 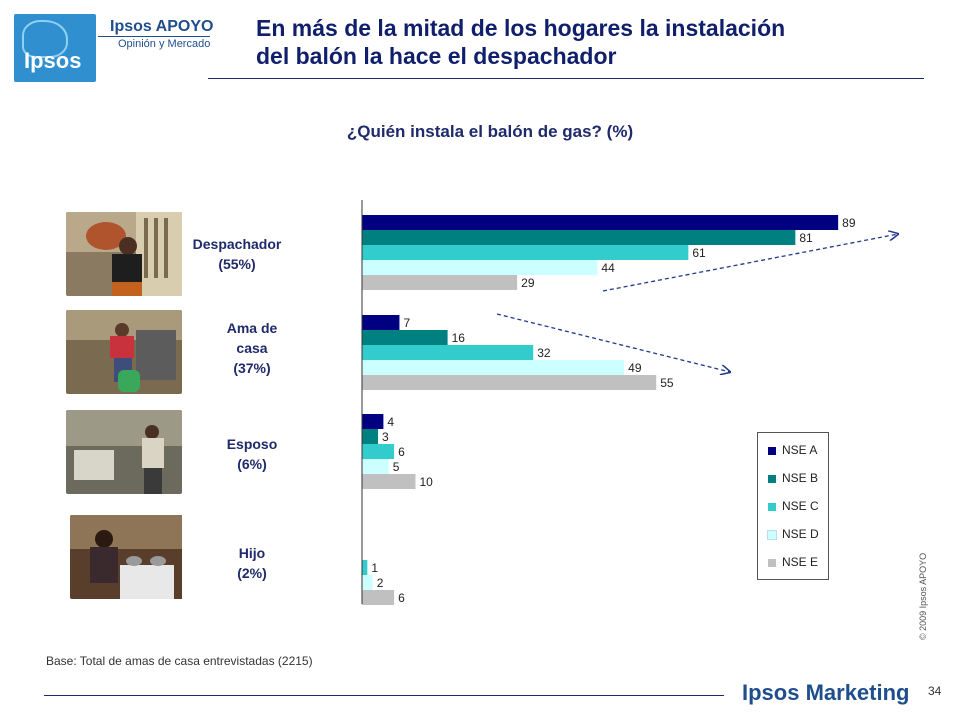 I want to click on data-label: 32, so click(x=544, y=353).